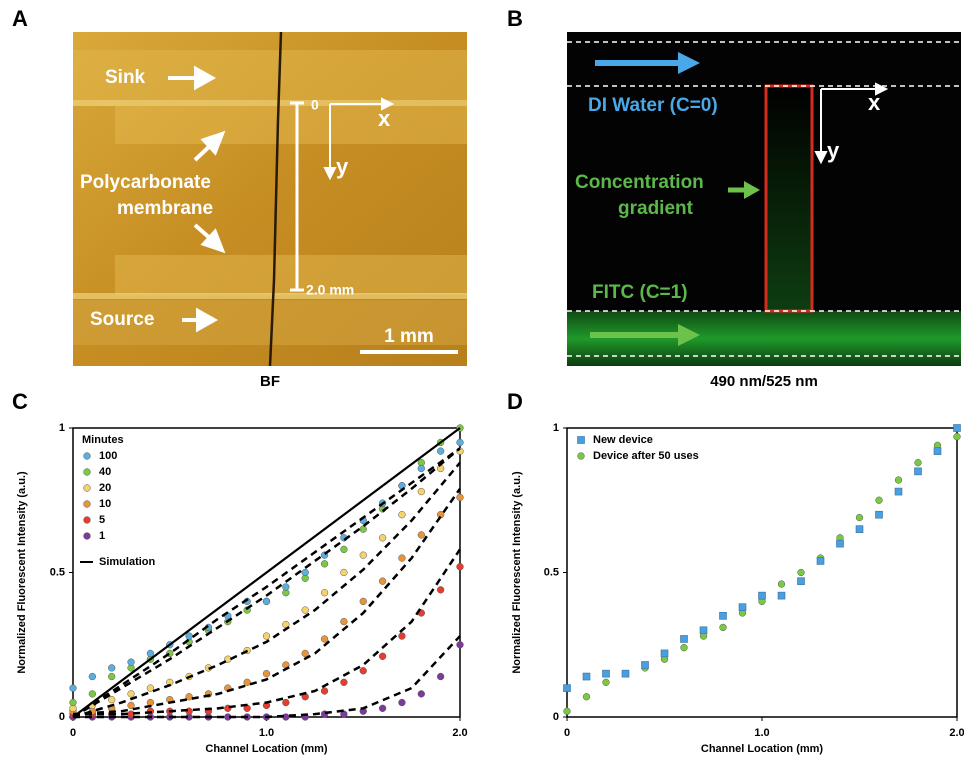 This screenshot has height=766, width=964. What do you see at coordinates (517, 572) in the screenshot?
I see `y-axis-label: Normalized Fluorescent Intensity (a.u.)` at bounding box center [517, 572].